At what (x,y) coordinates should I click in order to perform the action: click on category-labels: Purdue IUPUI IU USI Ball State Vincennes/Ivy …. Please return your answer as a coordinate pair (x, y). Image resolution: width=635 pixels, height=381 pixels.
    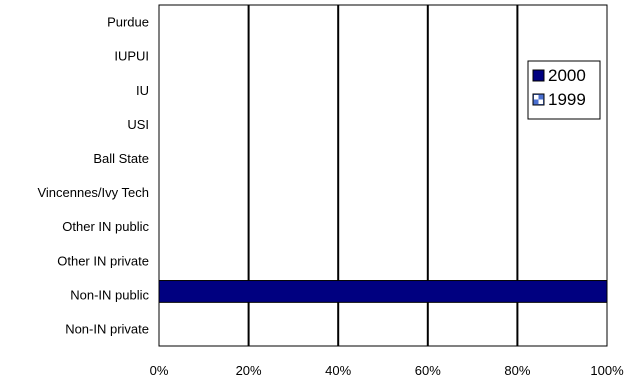
    Looking at the image, I should click on (93, 176).